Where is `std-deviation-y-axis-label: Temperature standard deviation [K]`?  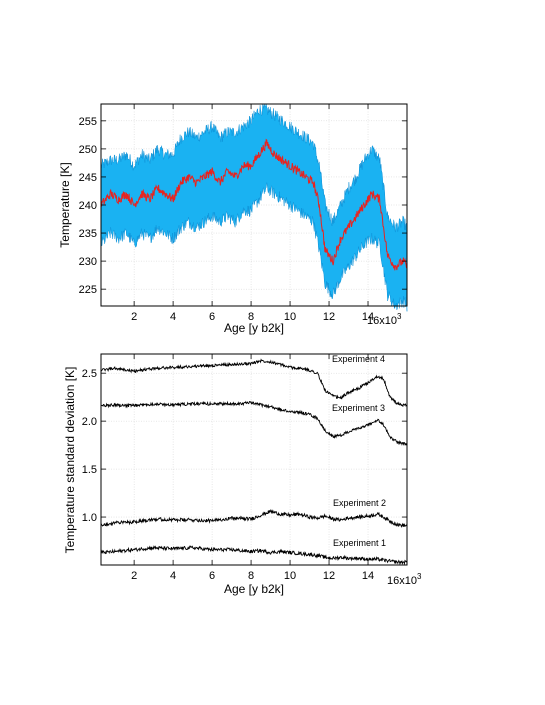
std-deviation-y-axis-label: Temperature standard deviation [K] is located at coordinates (70, 460).